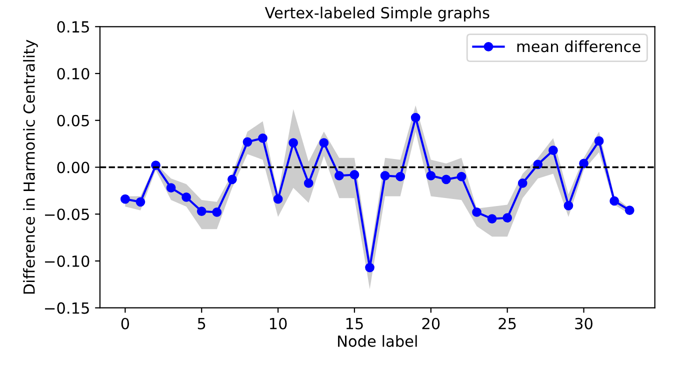 The image size is (680, 370). I want to click on x-tick-label: 10, so click(278, 324).